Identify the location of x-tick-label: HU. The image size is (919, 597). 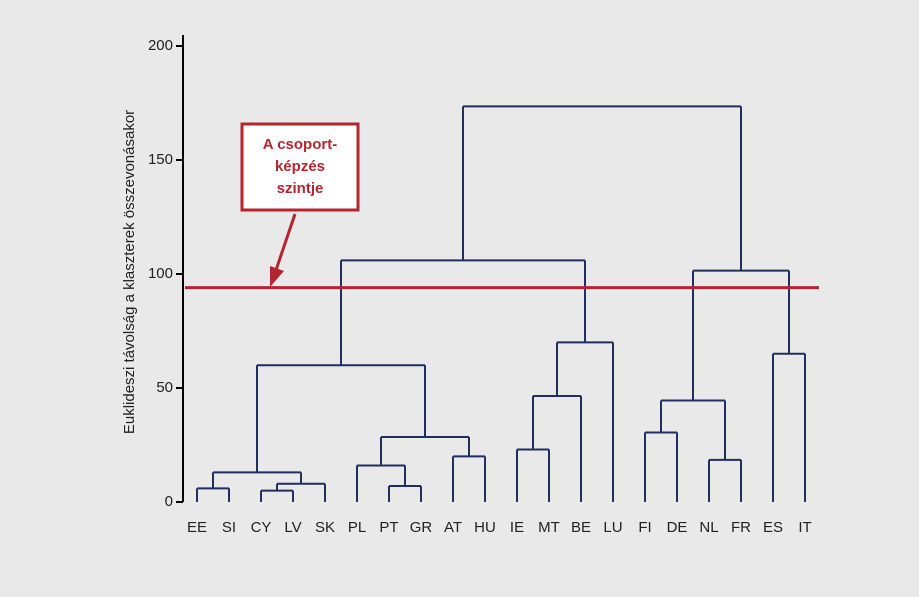
(485, 527).